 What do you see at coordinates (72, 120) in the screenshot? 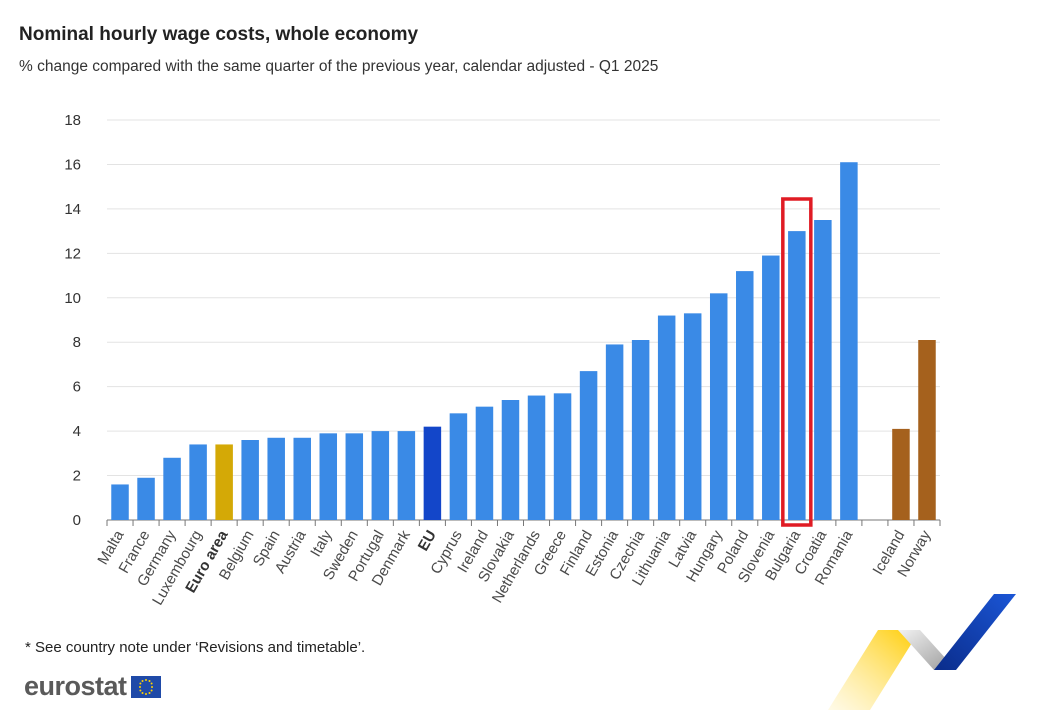
I see `y-tick-label: 18` at bounding box center [72, 120].